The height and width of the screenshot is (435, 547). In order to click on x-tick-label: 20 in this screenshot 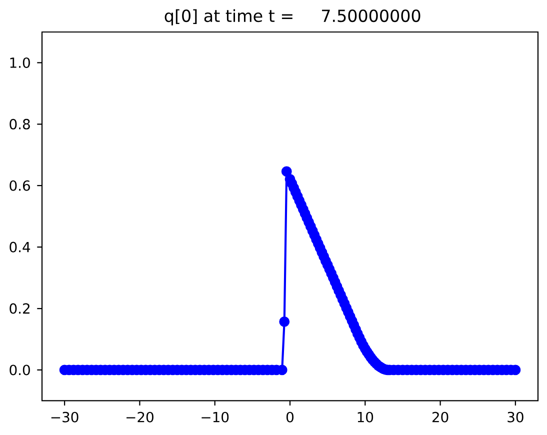, I will do `click(440, 417)`.